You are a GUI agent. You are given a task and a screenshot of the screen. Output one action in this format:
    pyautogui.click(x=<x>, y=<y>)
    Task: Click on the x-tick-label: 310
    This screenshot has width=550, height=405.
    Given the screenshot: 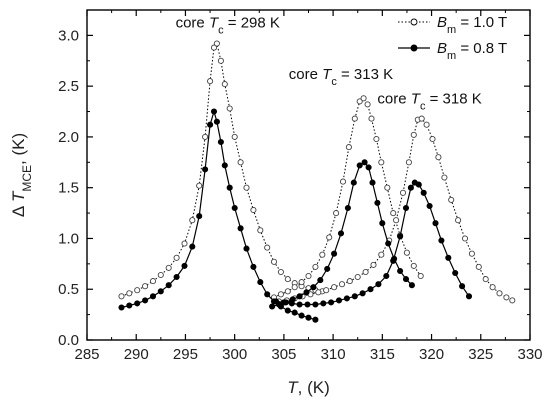 What is the action you would take?
    pyautogui.click(x=333, y=354)
    